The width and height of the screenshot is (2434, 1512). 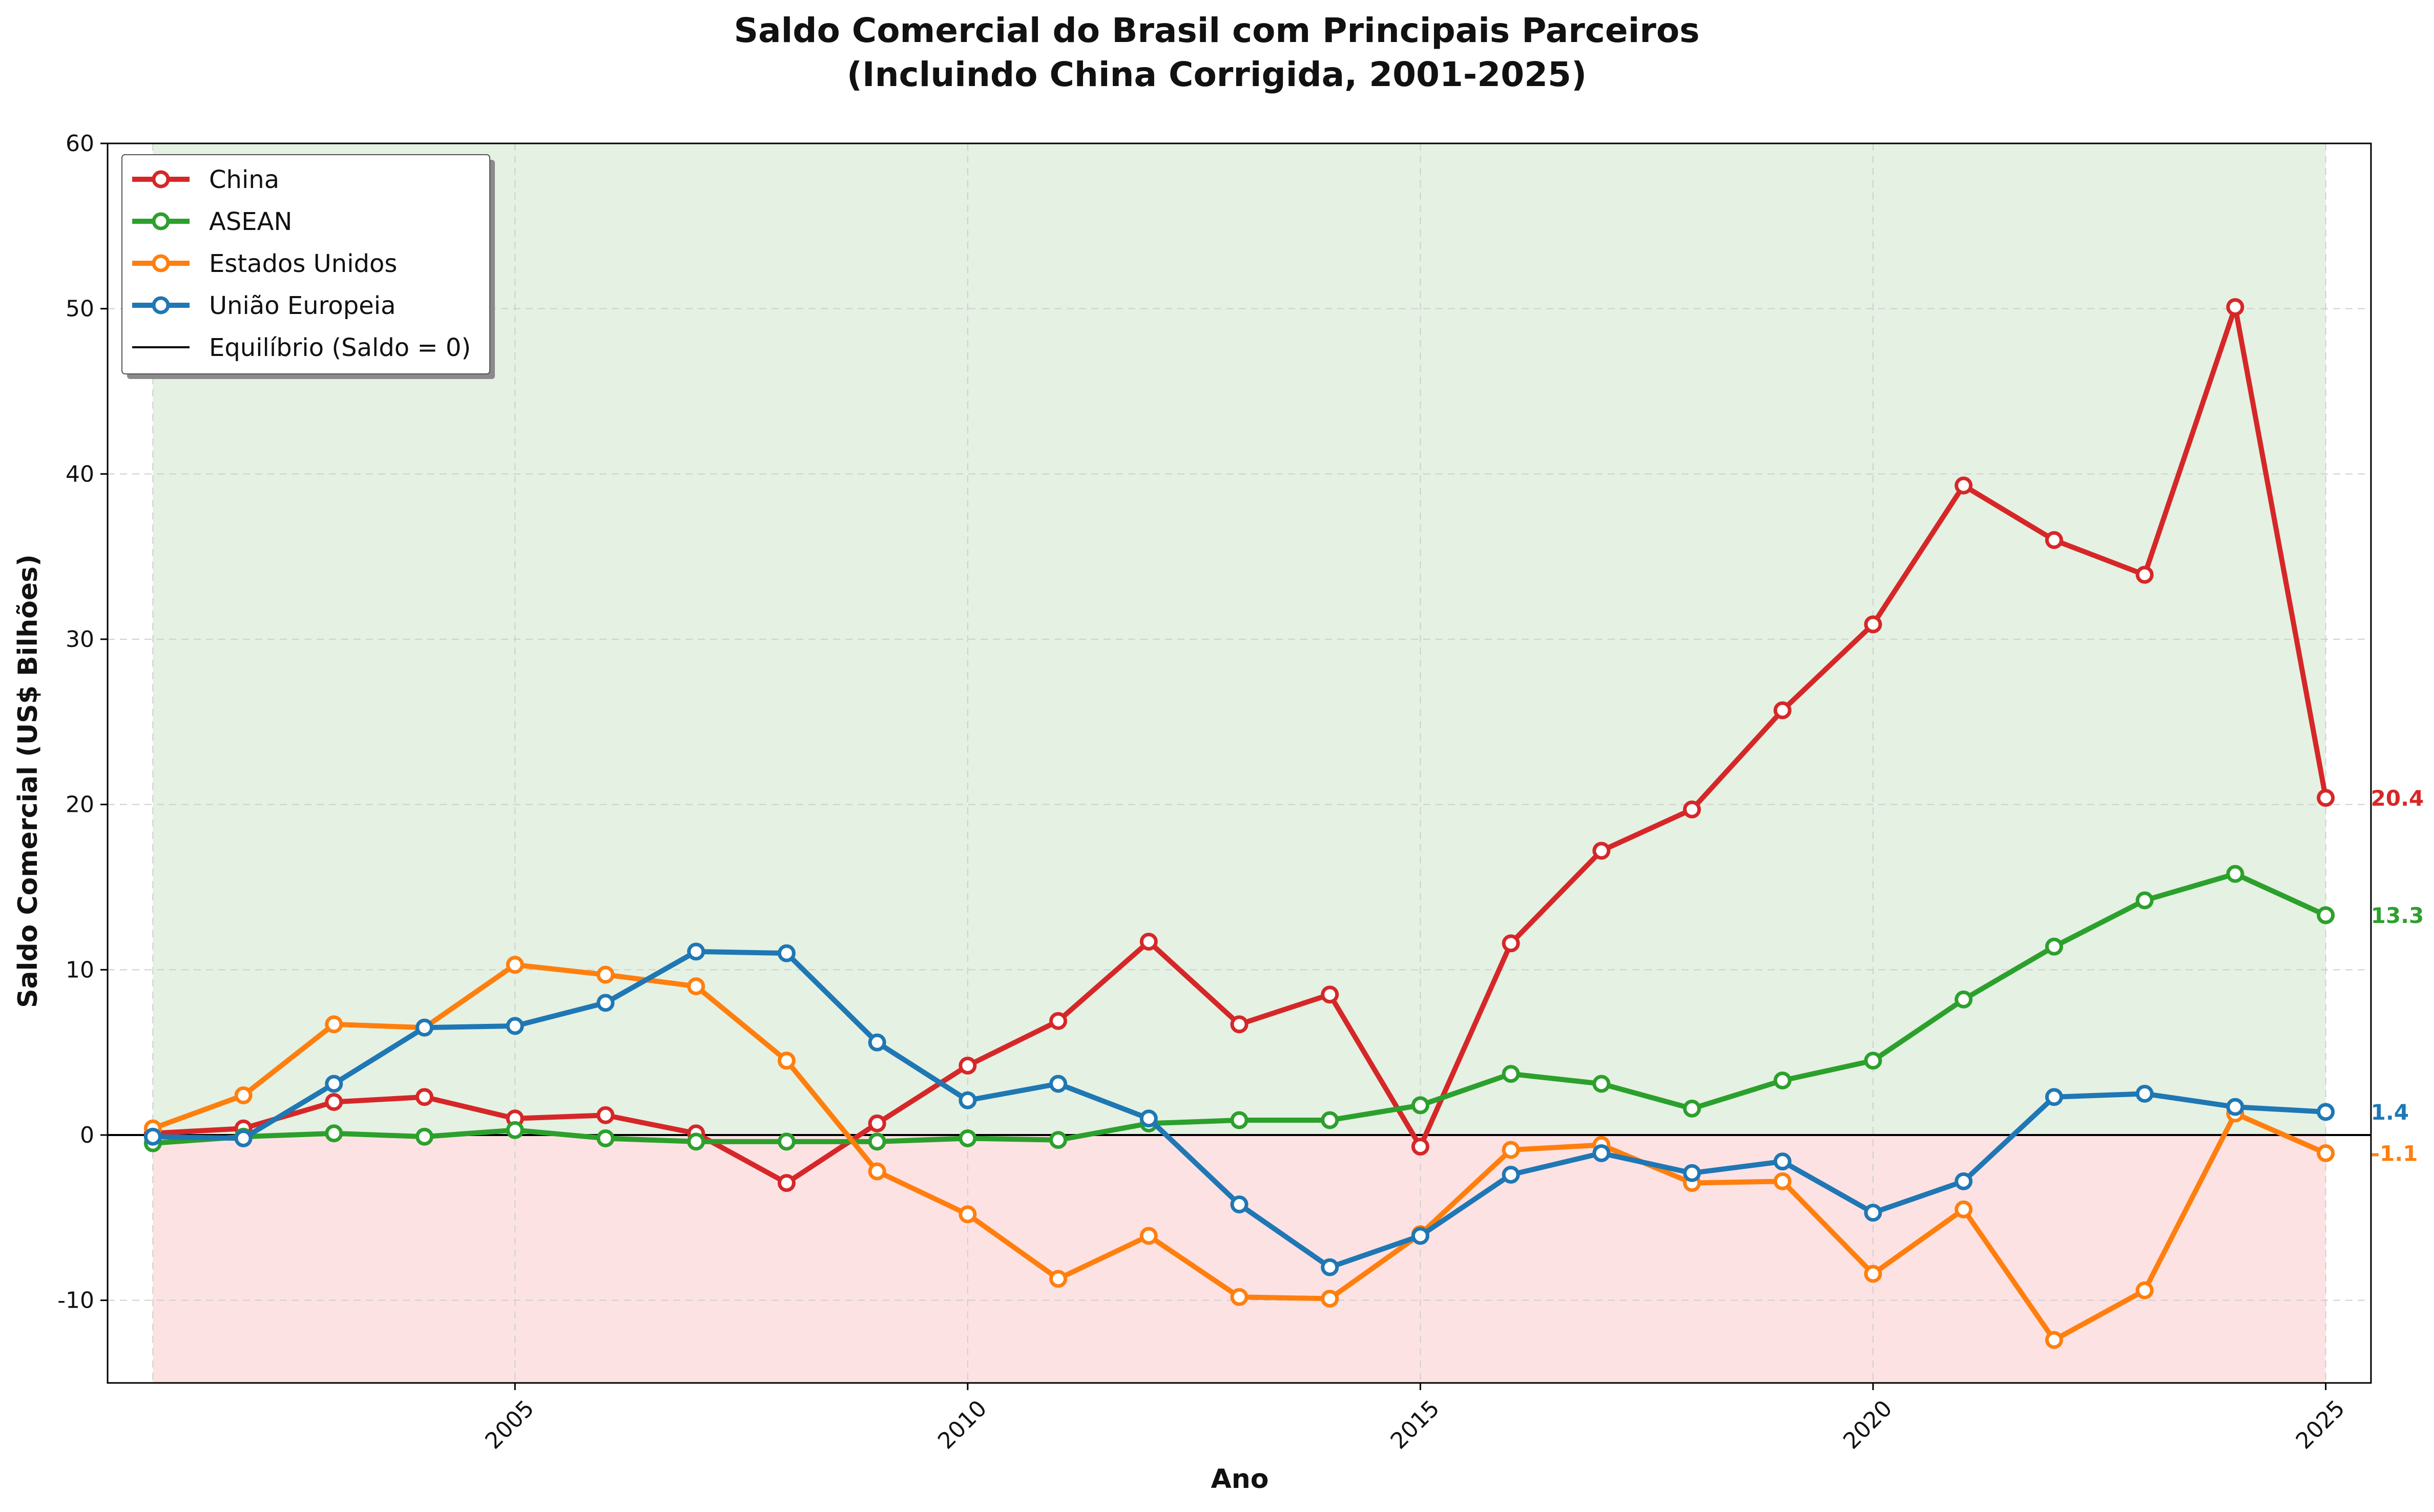 What do you see at coordinates (340, 347) in the screenshot?
I see `legend-label: Equilíbrio (Saldo = 0)` at bounding box center [340, 347].